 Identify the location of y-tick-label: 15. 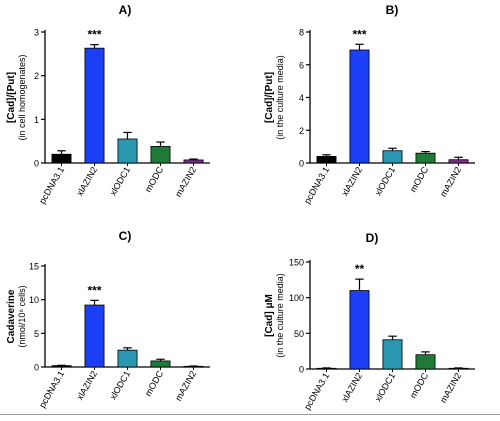
(34, 267).